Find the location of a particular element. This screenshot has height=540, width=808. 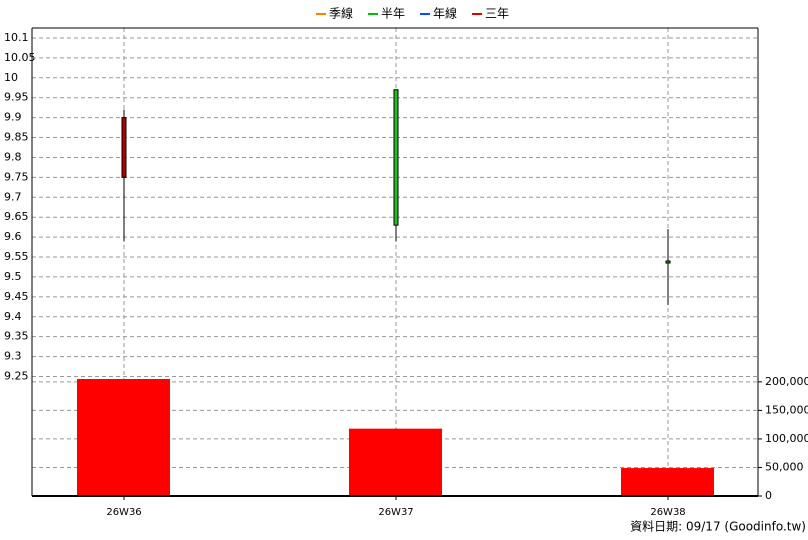

y2-tick-label: 100,000 is located at coordinates (786, 438).